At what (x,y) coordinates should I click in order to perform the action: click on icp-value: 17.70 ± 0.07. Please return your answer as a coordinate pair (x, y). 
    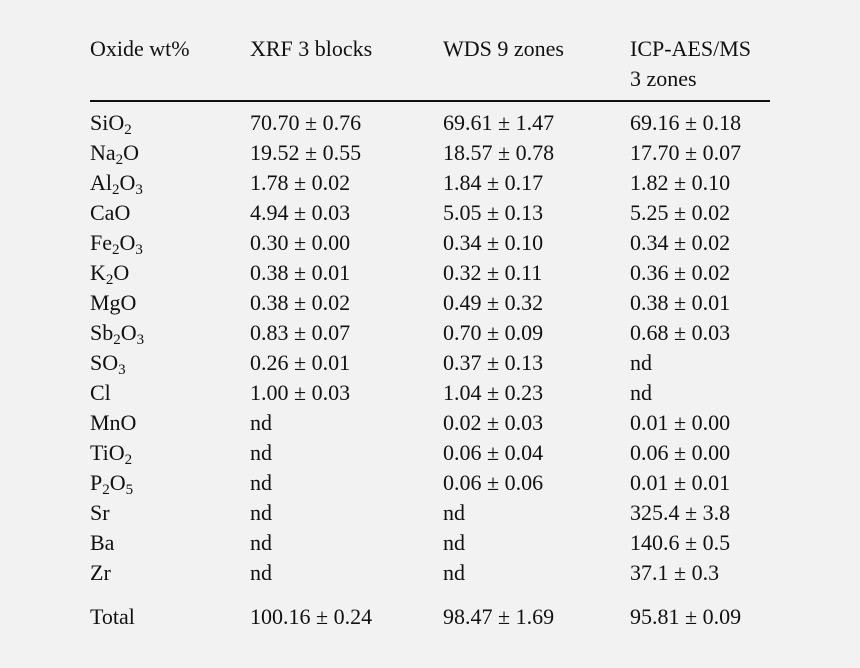
    Looking at the image, I should click on (686, 152).